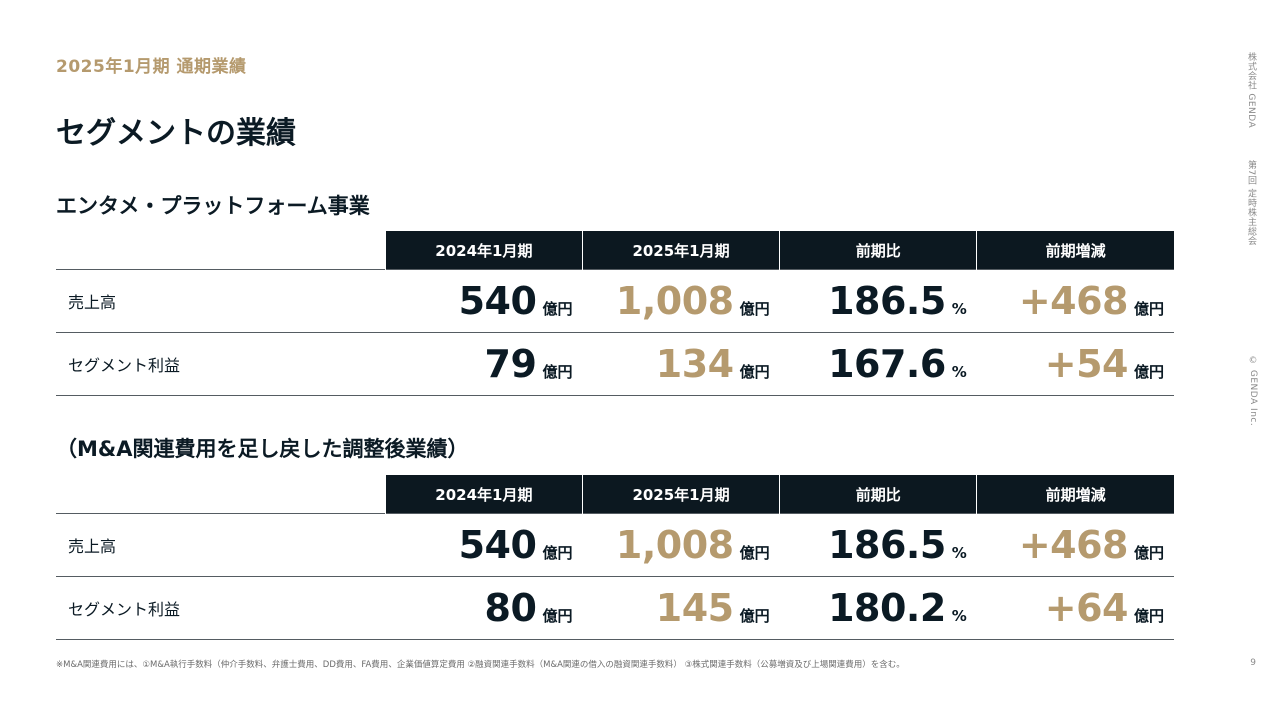  Describe the element at coordinates (1251, 203) in the screenshot. I see `side-meeting-label: 第7回 定時株主総会` at that location.